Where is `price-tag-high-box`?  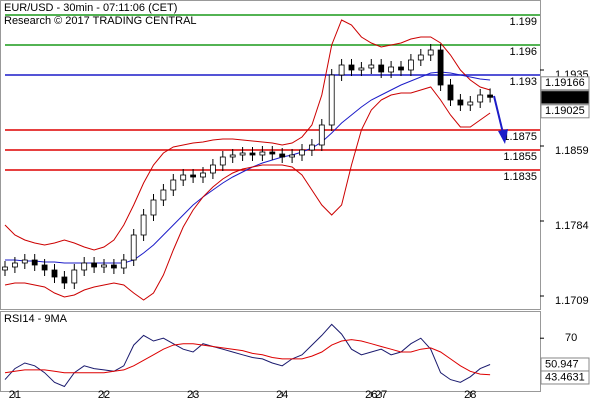
price-tag-high-box is located at coordinates (565, 83).